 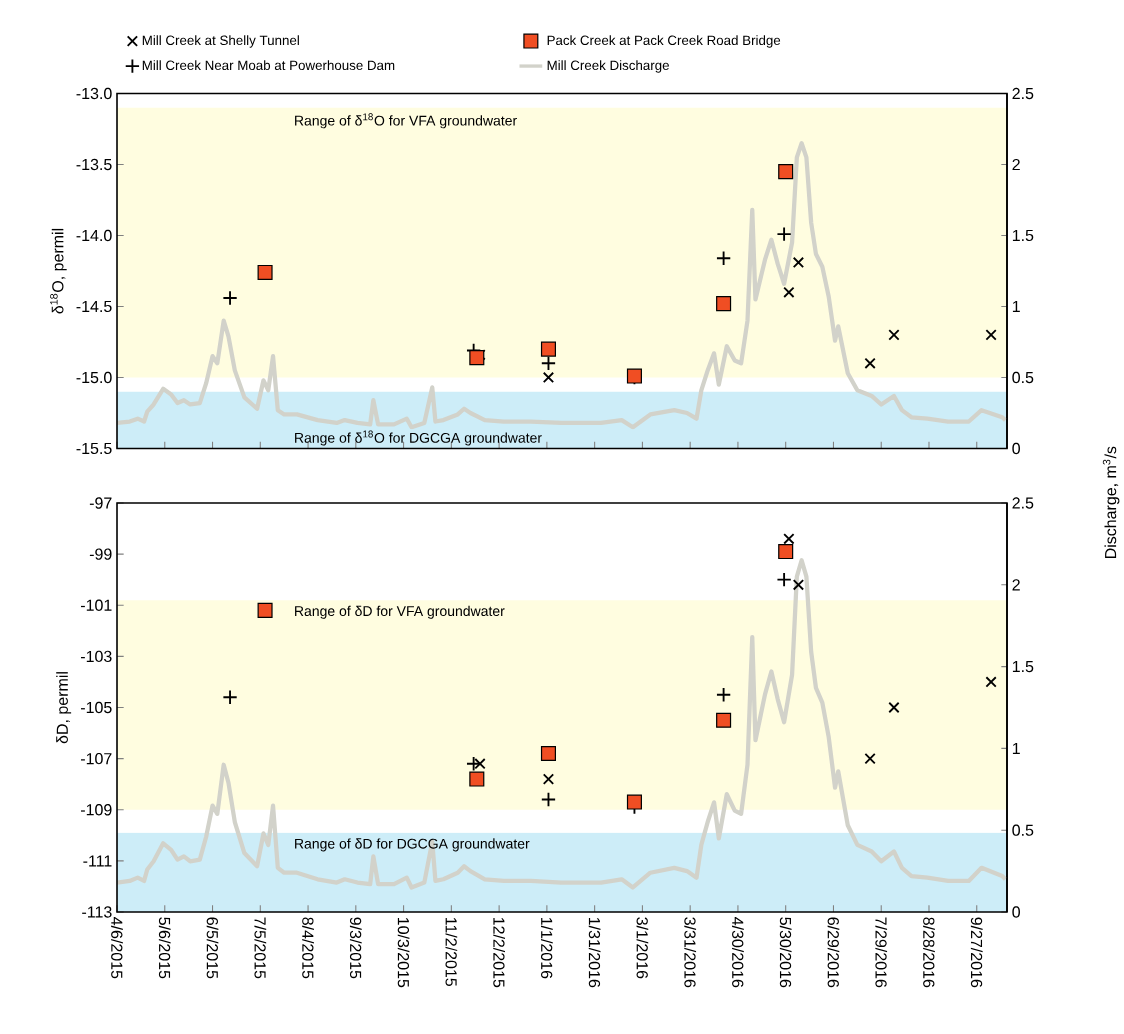 What do you see at coordinates (785, 952) in the screenshot?
I see `x-tick-label: 5/30/2016` at bounding box center [785, 952].